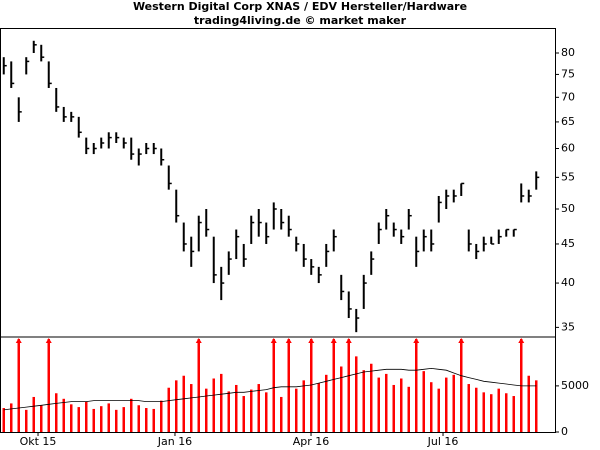 The width and height of the screenshot is (600, 450). I want to click on x-tick-label: Okt 15, so click(38, 441).